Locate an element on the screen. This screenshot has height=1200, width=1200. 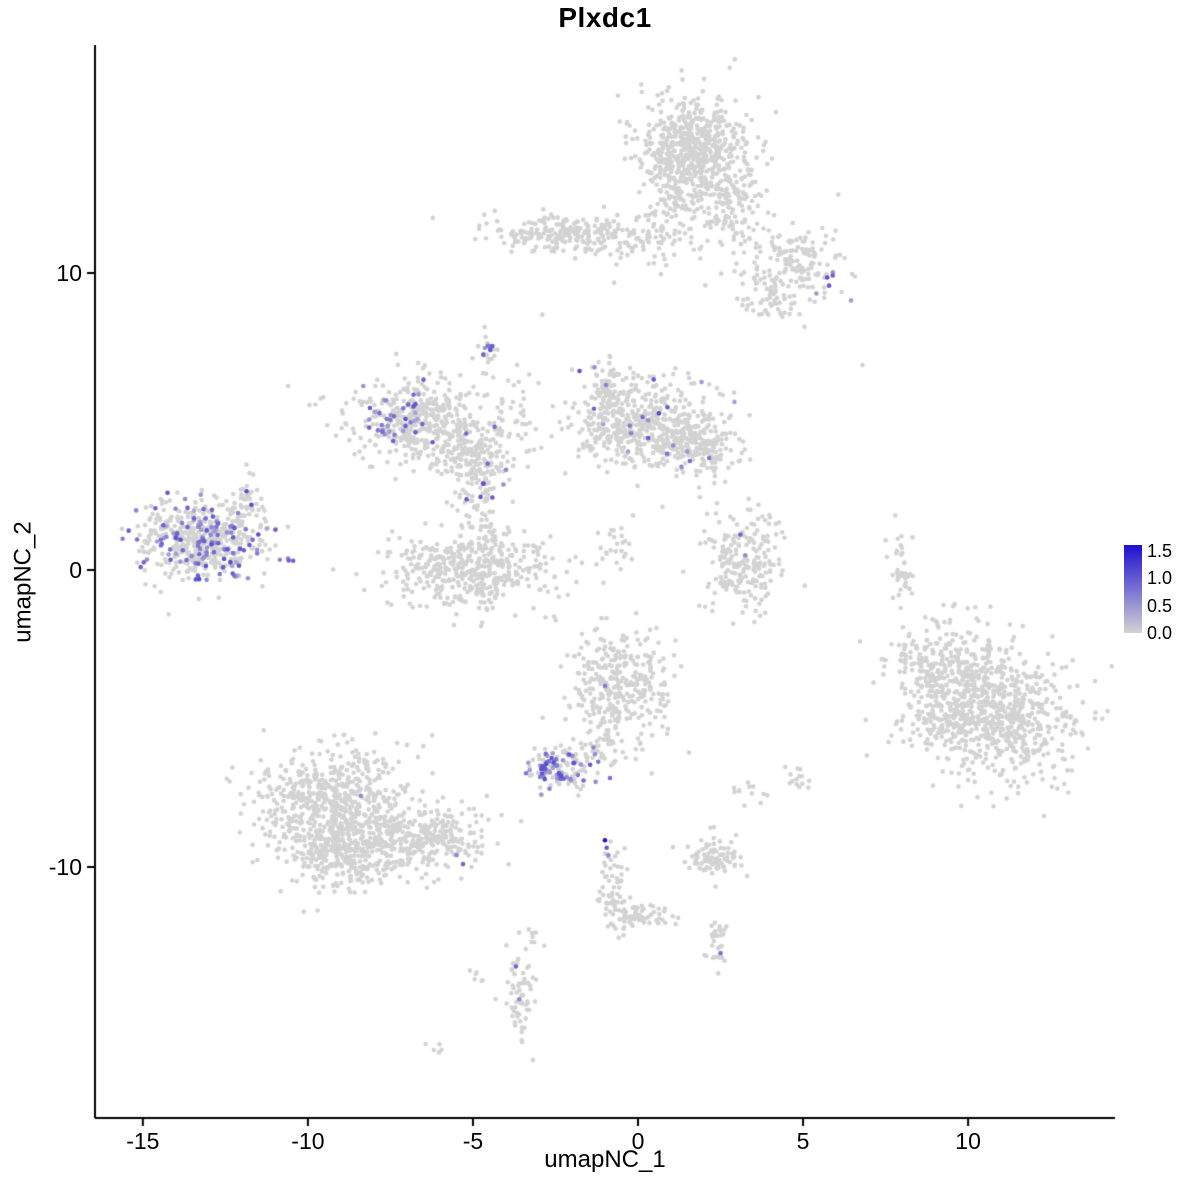
legend-tick-label: 0.5 is located at coordinates (1160, 605).